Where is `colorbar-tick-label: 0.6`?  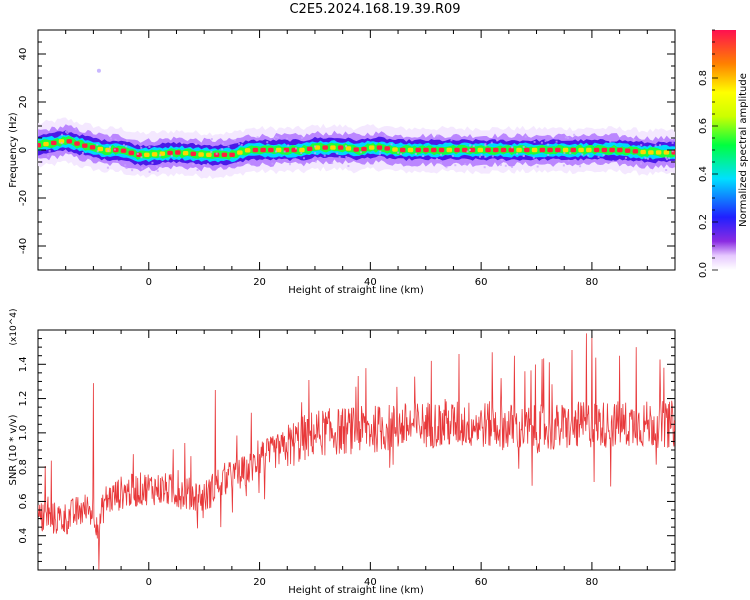 colorbar-tick-label: 0.6 is located at coordinates (703, 126).